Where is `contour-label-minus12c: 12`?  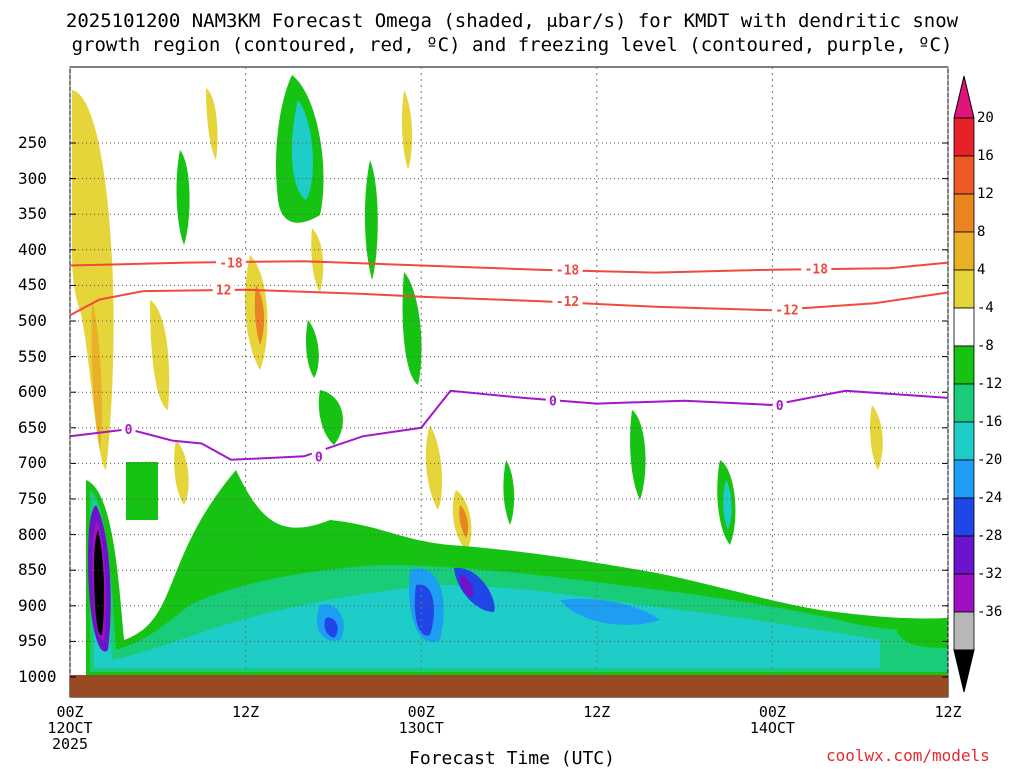
contour-label-minus12c: 12 is located at coordinates (224, 291).